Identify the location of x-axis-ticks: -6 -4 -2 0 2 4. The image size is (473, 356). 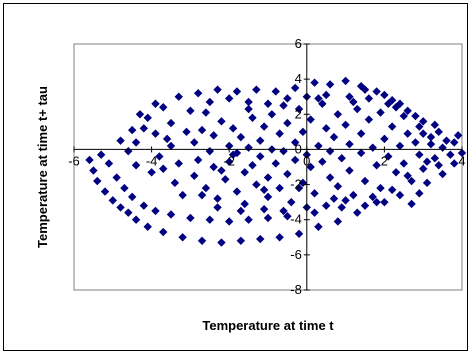
(267, 157).